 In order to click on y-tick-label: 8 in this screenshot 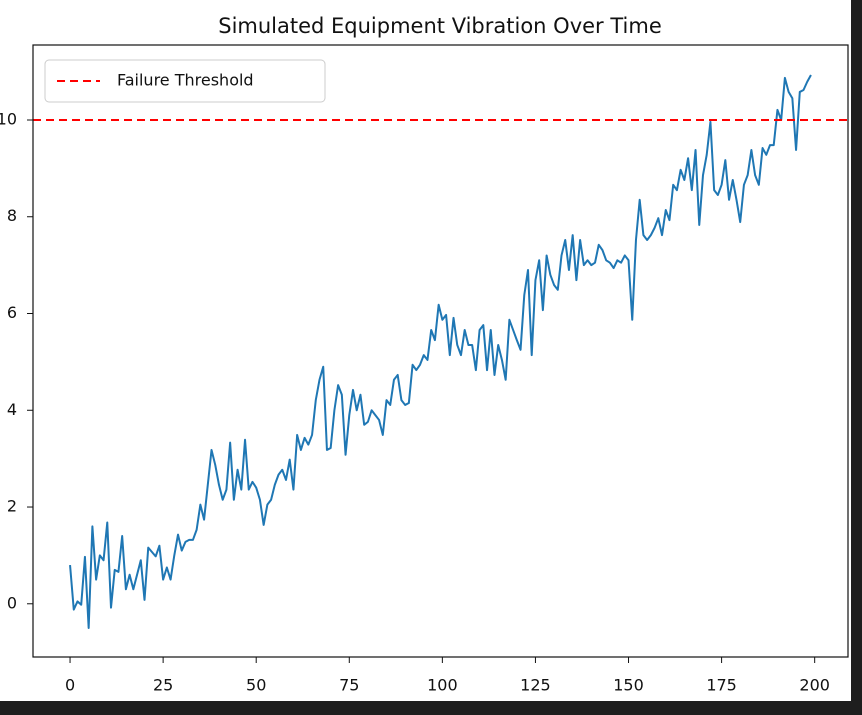, I will do `click(12, 215)`.